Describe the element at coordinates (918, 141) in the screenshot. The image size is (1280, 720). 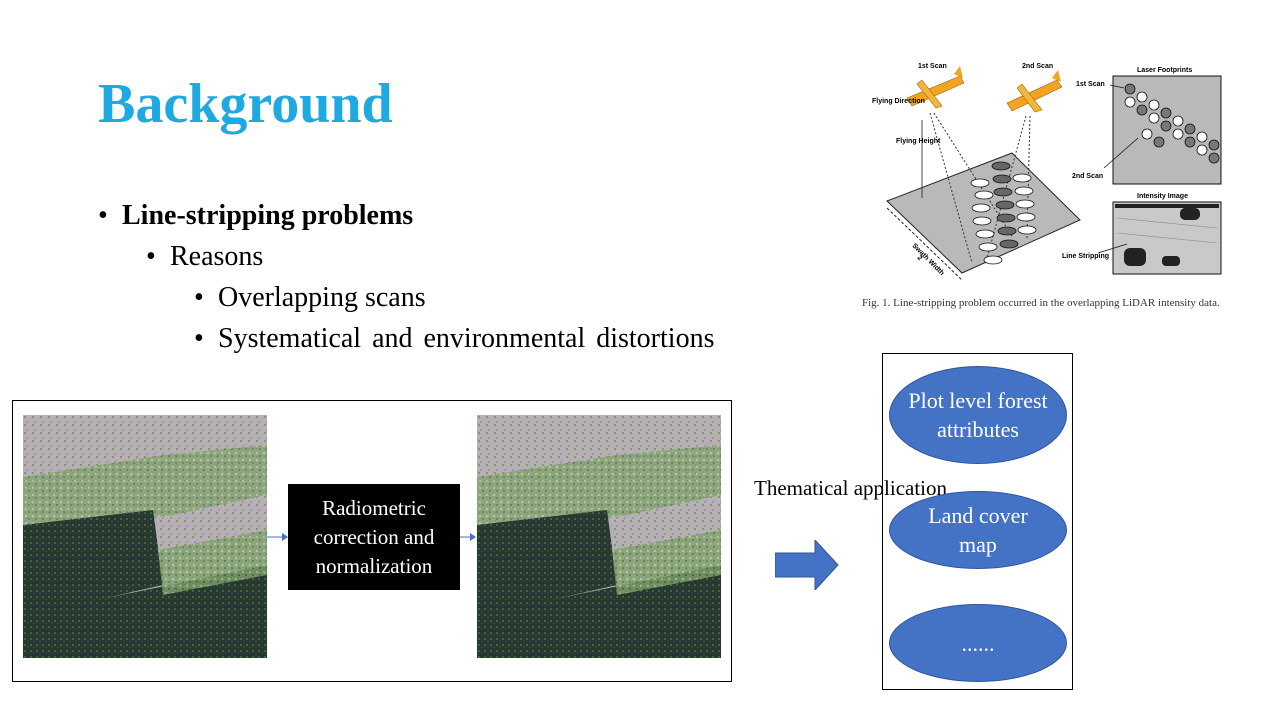
I see `svg-text: Flying Height` at that location.